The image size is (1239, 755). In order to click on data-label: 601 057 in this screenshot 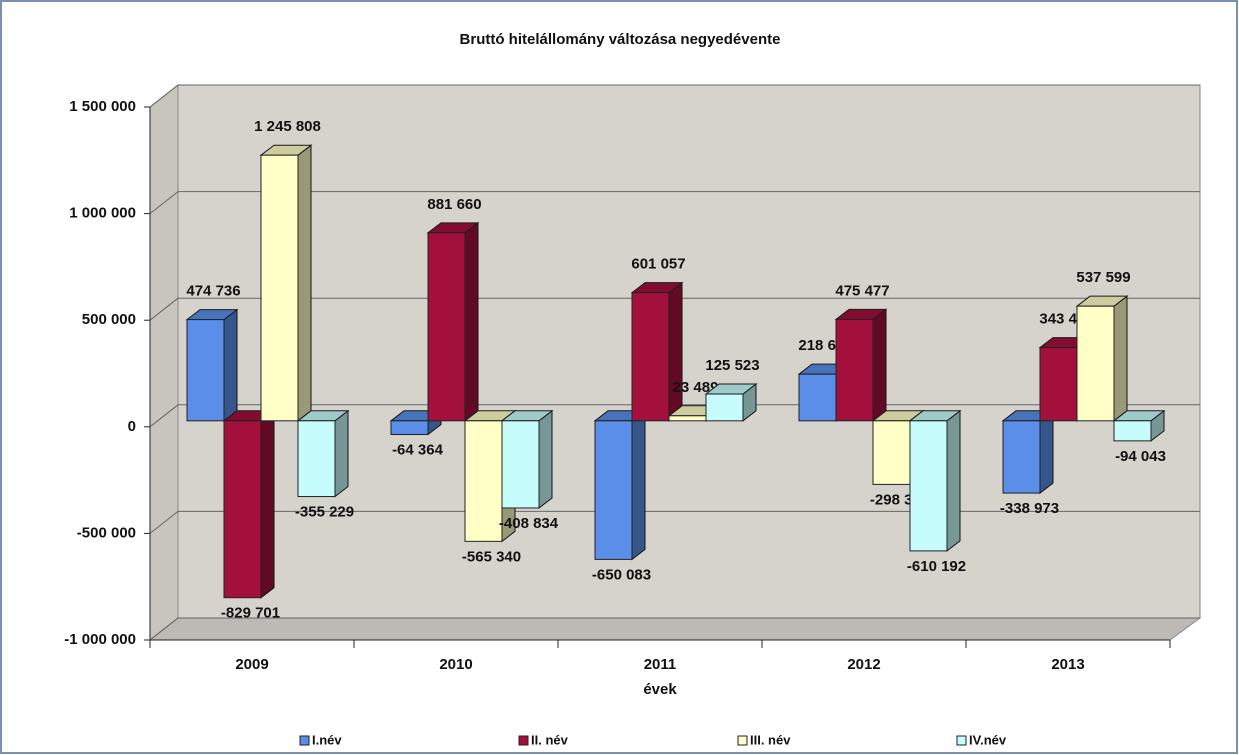, I will do `click(658, 264)`.